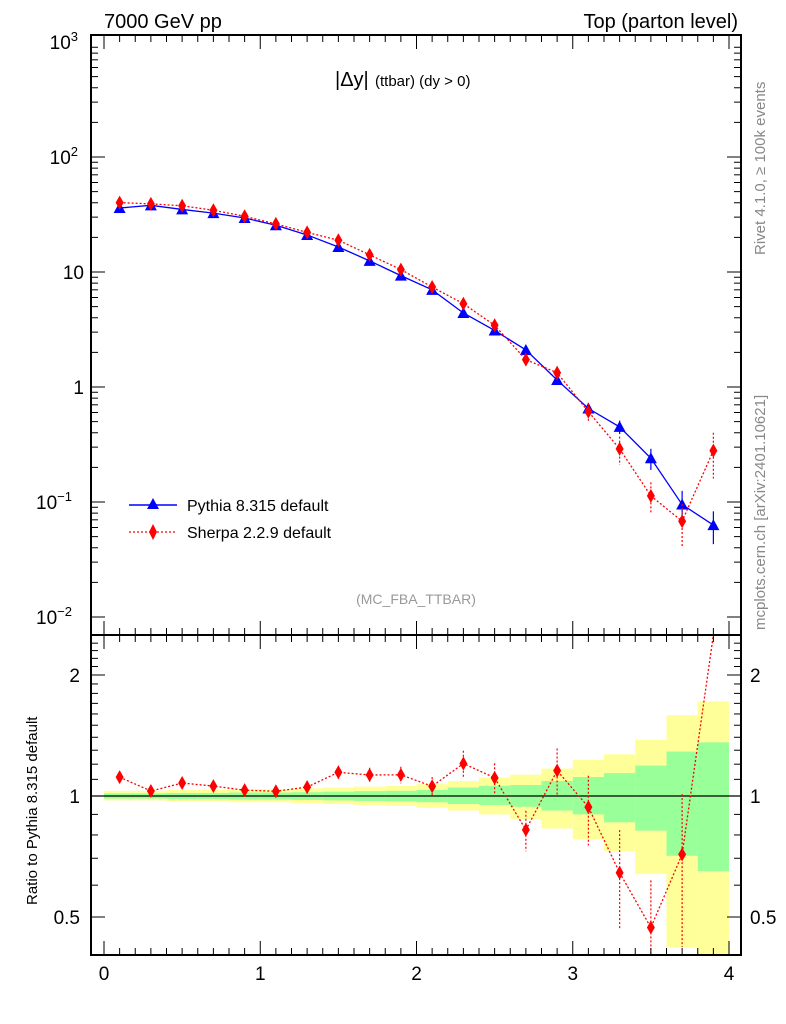 This screenshot has width=786, height=1024. I want to click on header-right: Top (parton level), so click(660, 22).